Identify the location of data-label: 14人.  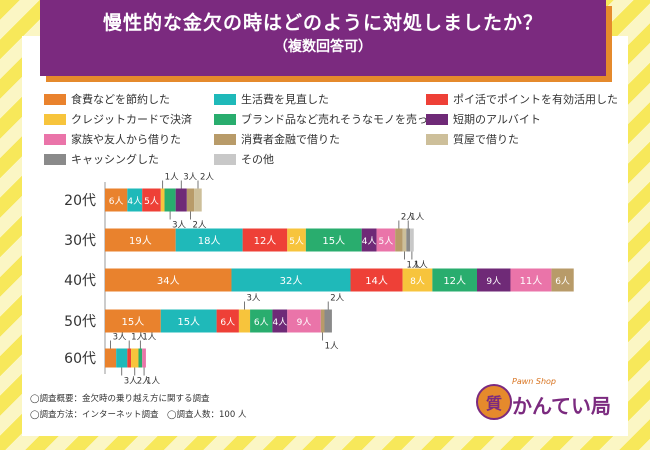
(376, 281).